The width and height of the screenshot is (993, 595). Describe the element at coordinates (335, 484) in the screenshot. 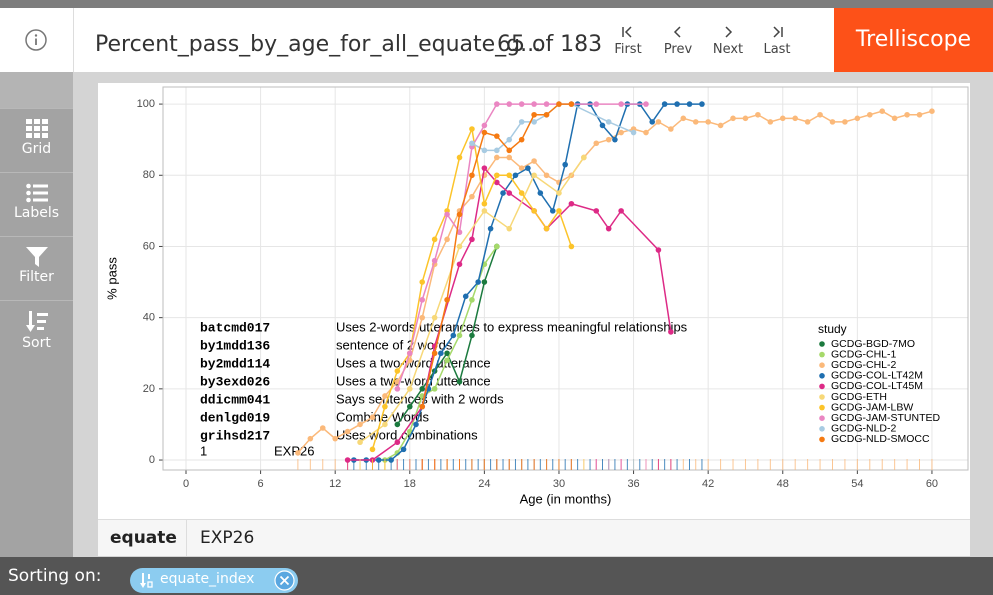

I see `x-tick-label: 12` at that location.